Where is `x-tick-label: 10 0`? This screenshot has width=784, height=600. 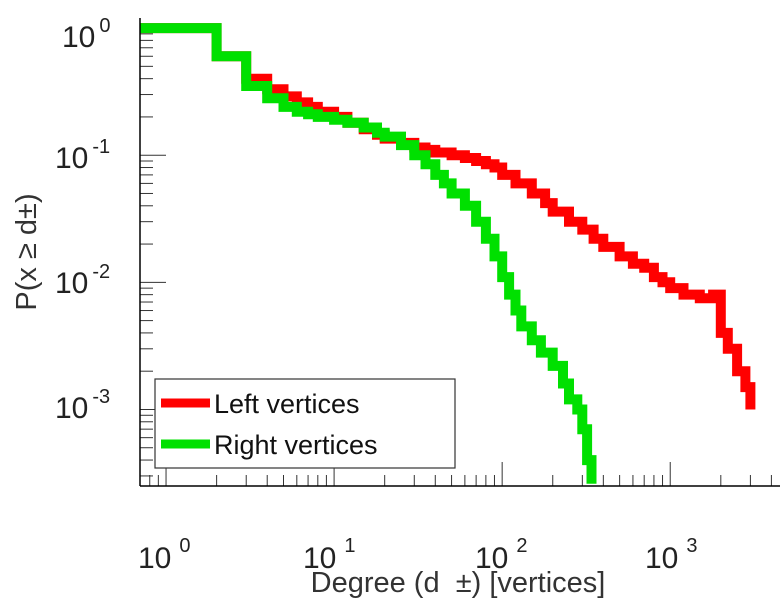 x-tick-label: 10 0 is located at coordinates (164, 555).